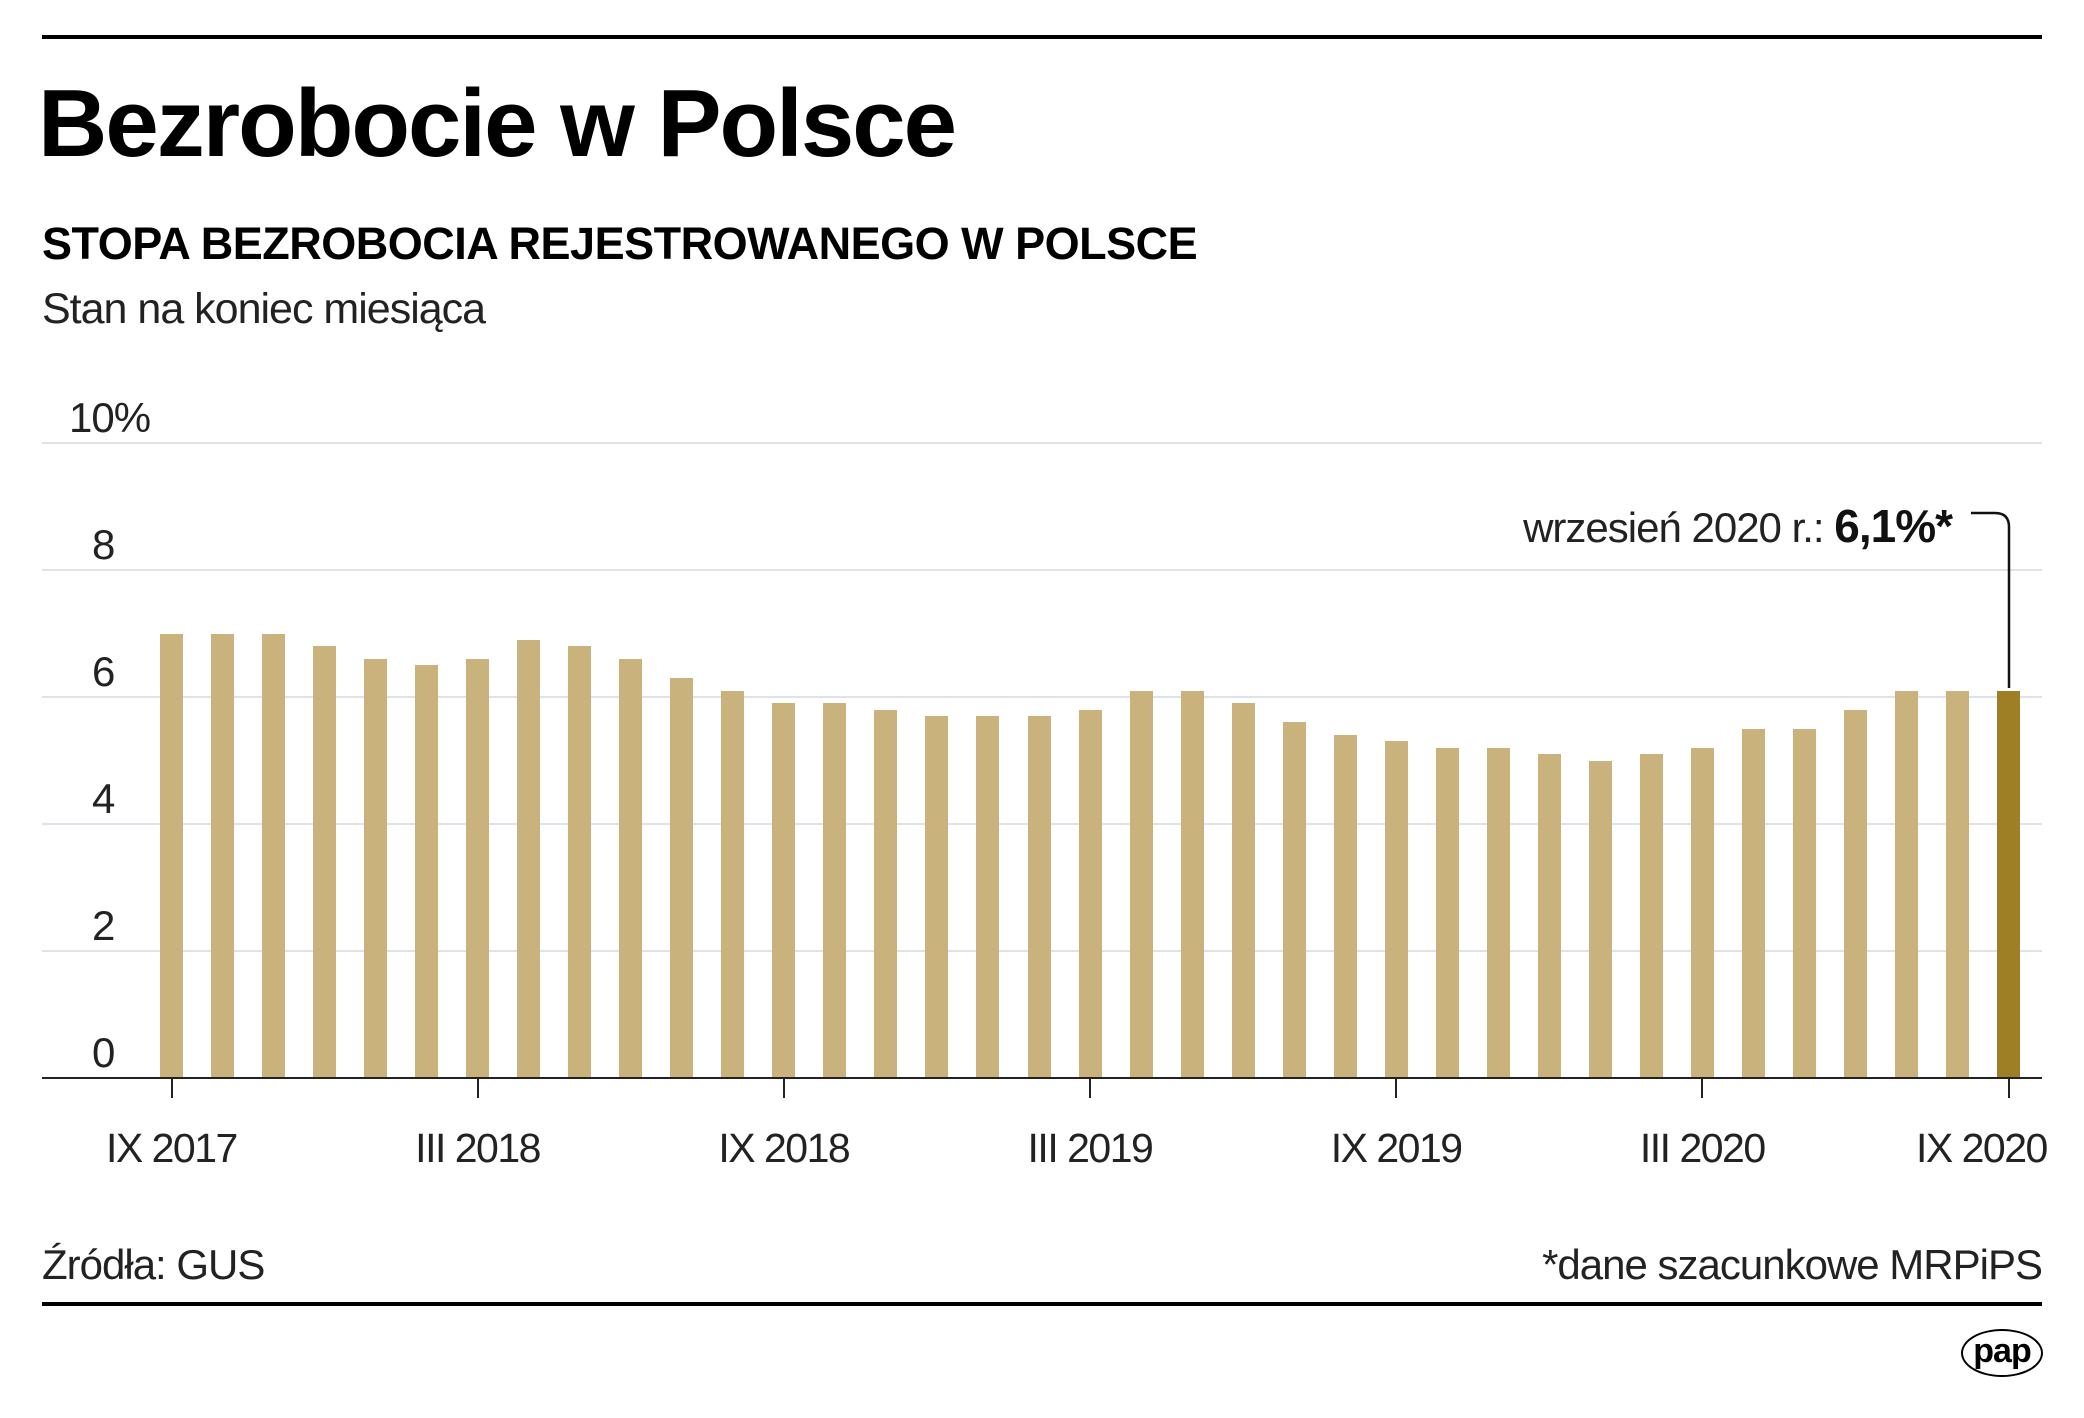  I want to click on annotation-value: 6,1%*, so click(1893, 526).